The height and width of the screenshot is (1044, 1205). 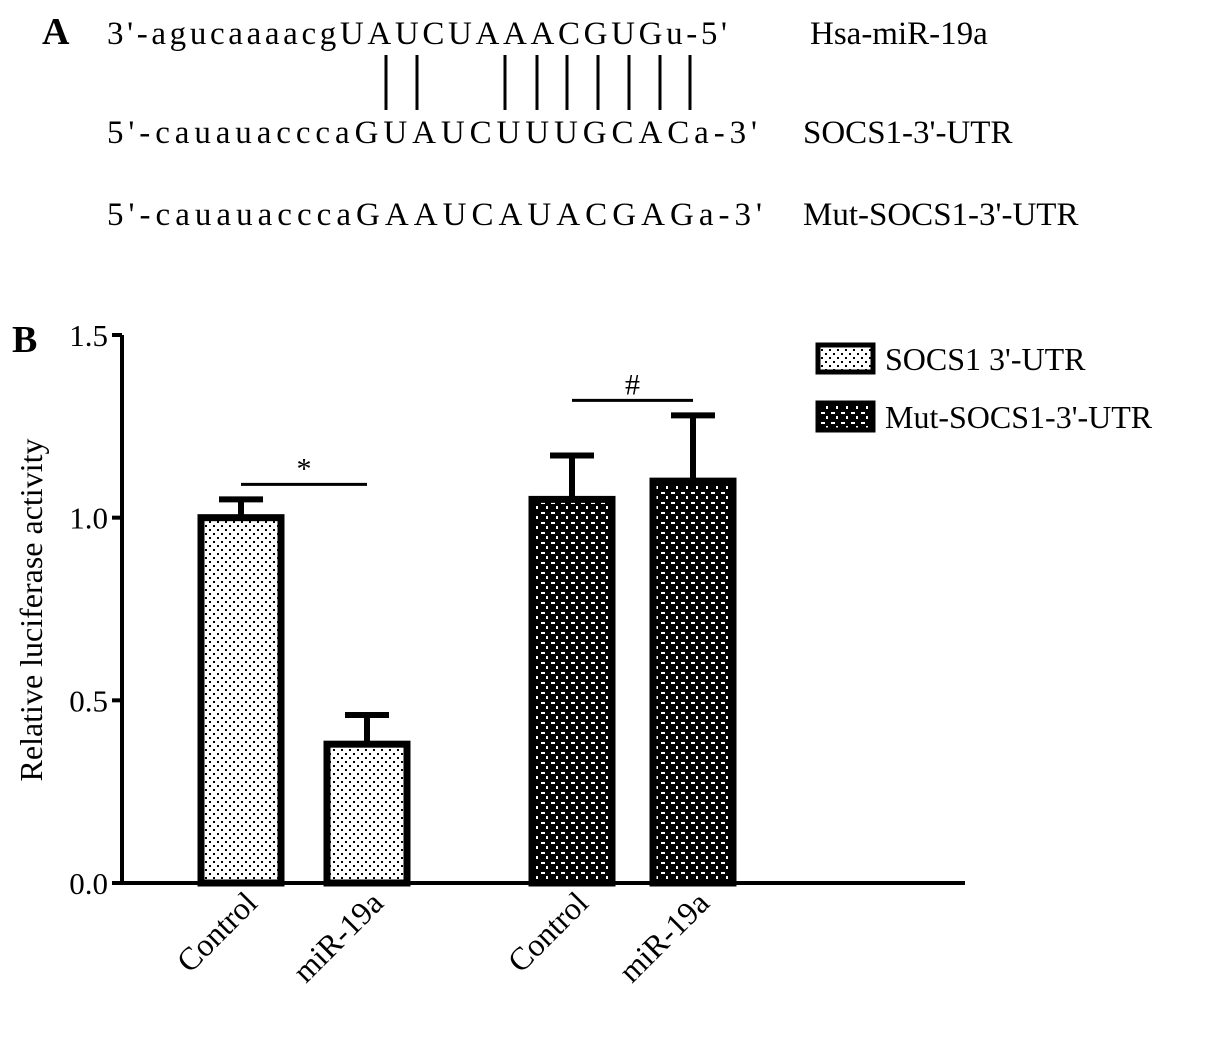 What do you see at coordinates (88, 883) in the screenshot?
I see `y-tick-label: 0.0` at bounding box center [88, 883].